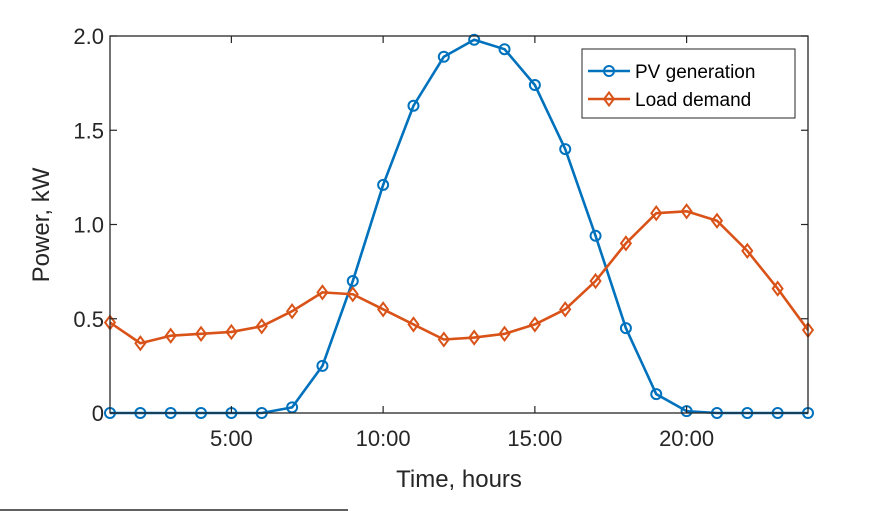  Describe the element at coordinates (459, 479) in the screenshot. I see `x-axis-label: Time, hours` at that location.